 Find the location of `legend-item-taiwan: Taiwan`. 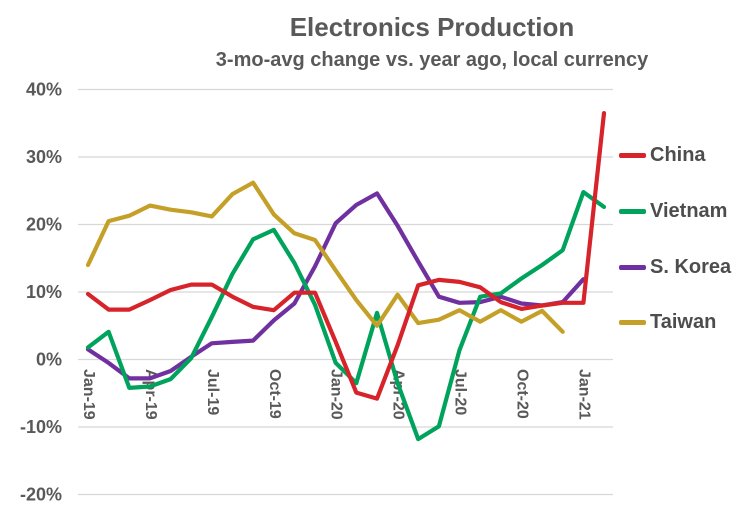

legend-item-taiwan: Taiwan is located at coordinates (667, 322).